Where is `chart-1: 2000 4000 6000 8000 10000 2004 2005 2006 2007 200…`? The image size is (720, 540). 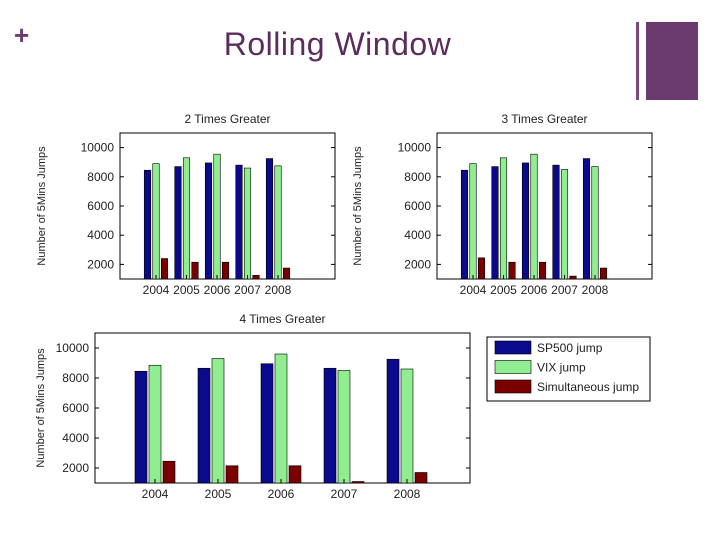
chart-1: 2000 4000 6000 8000 10000 2004 2005 2006 2007 200… is located at coordinates (186, 204).